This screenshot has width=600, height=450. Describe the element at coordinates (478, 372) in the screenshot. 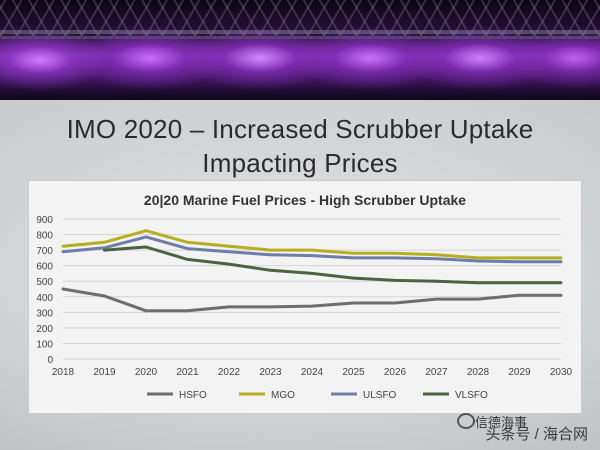

I see `x-tick-label: 2028` at that location.